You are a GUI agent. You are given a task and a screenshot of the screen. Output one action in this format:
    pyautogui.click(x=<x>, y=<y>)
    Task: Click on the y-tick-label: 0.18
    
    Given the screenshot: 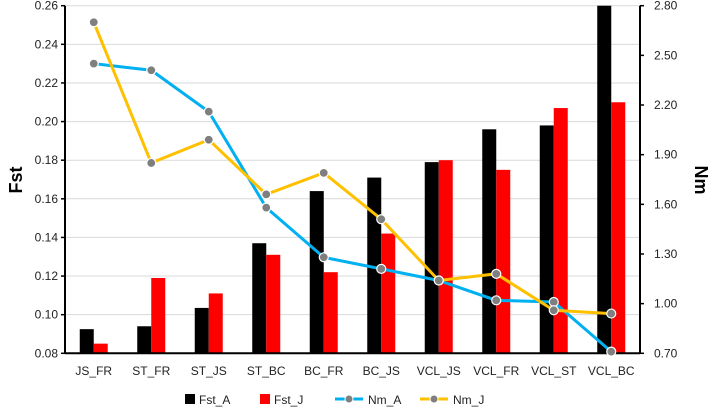 What is the action you would take?
    pyautogui.click(x=47, y=160)
    